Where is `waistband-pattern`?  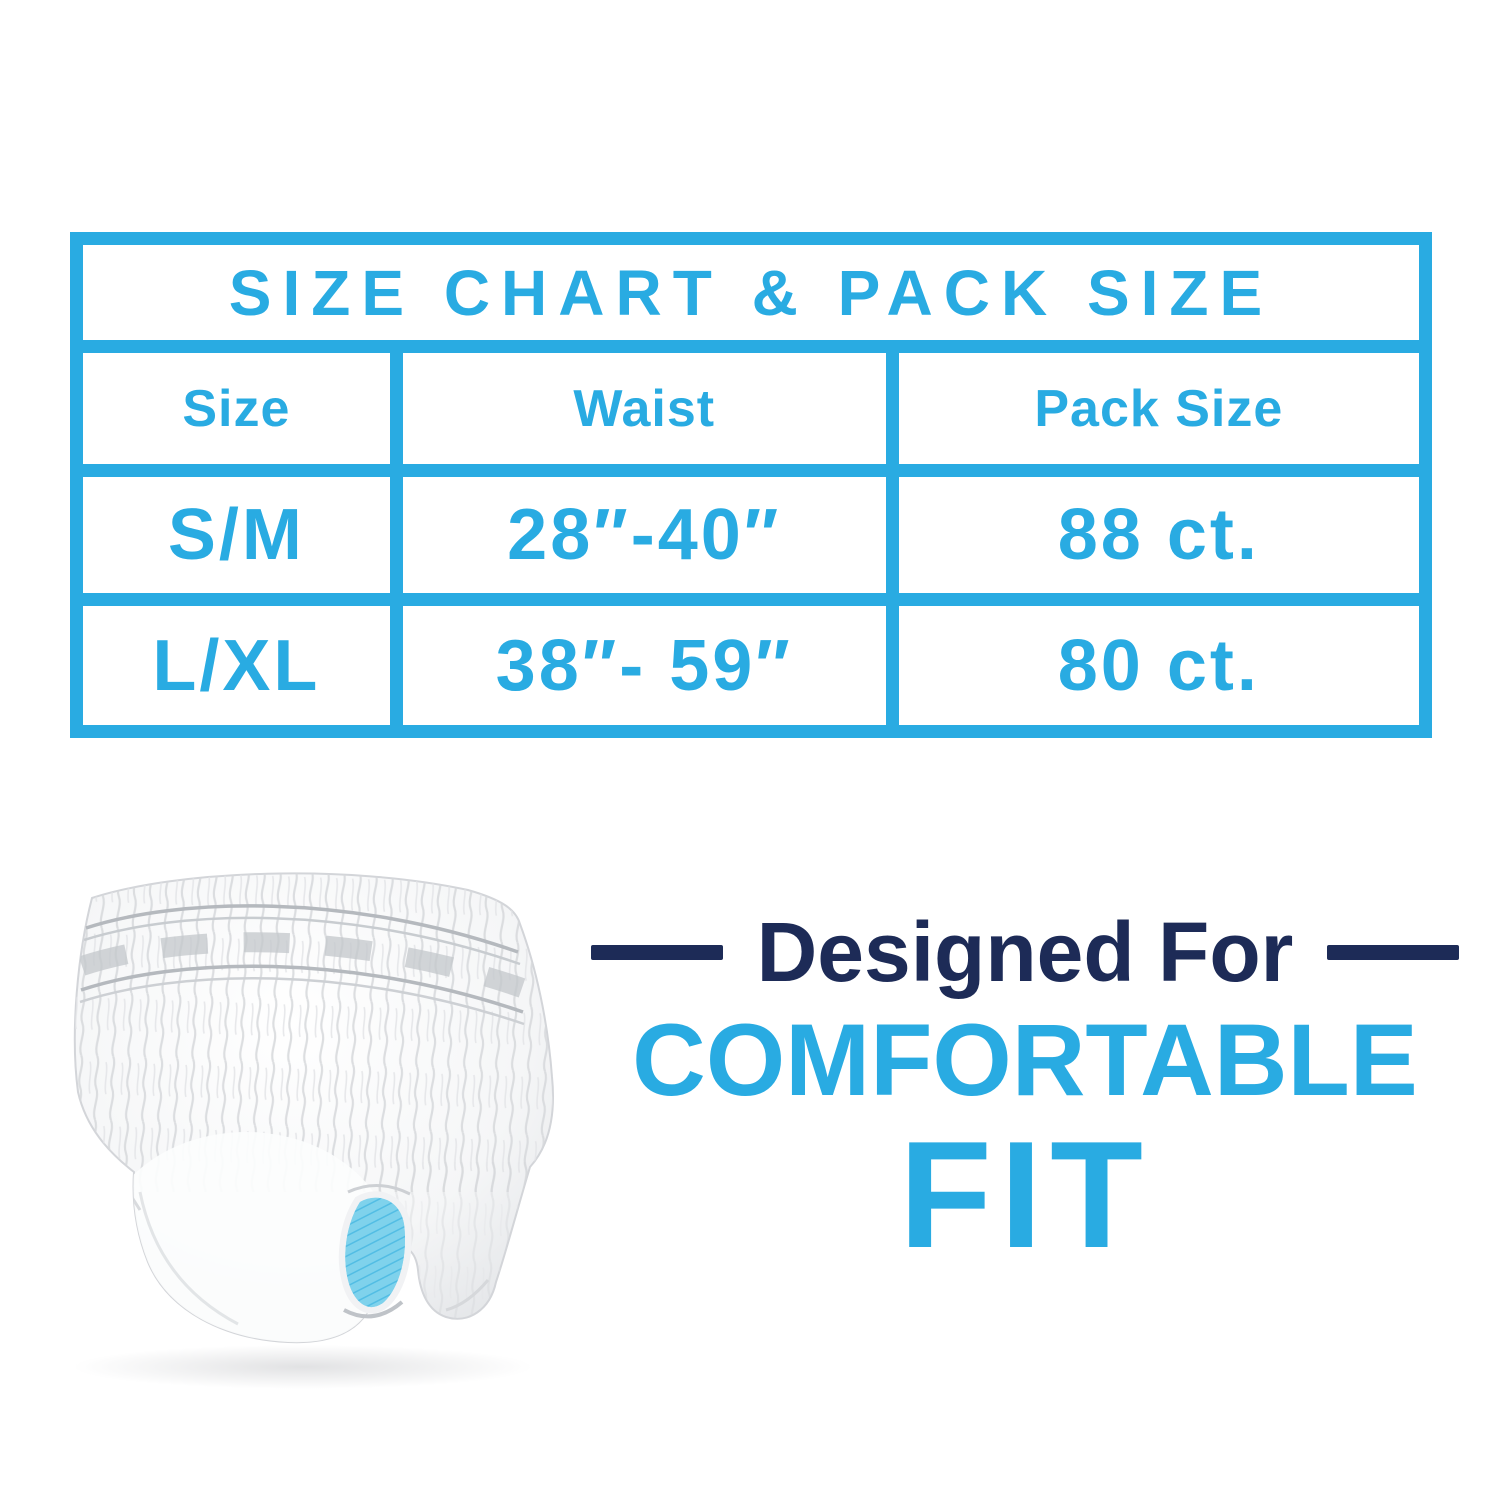
waistband-pattern is located at coordinates (302, 965).